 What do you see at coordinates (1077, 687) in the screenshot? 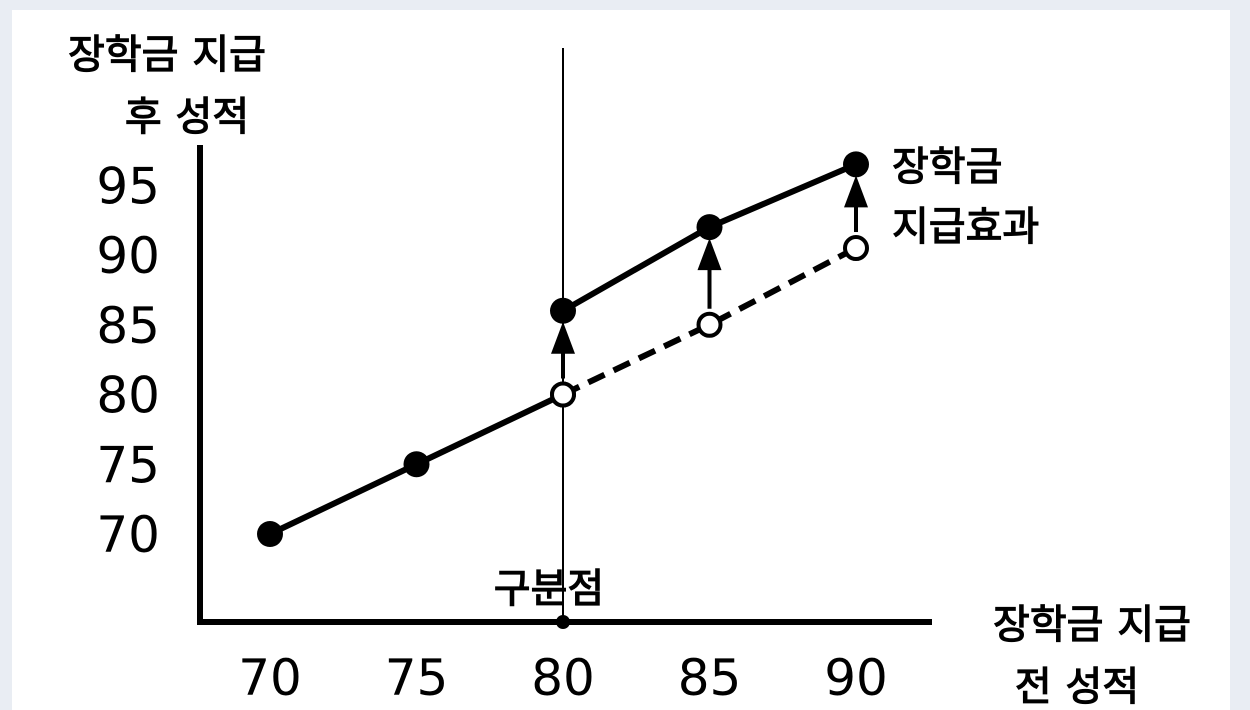
I see `x-axis-title-line2: 전 성적` at bounding box center [1077, 687].